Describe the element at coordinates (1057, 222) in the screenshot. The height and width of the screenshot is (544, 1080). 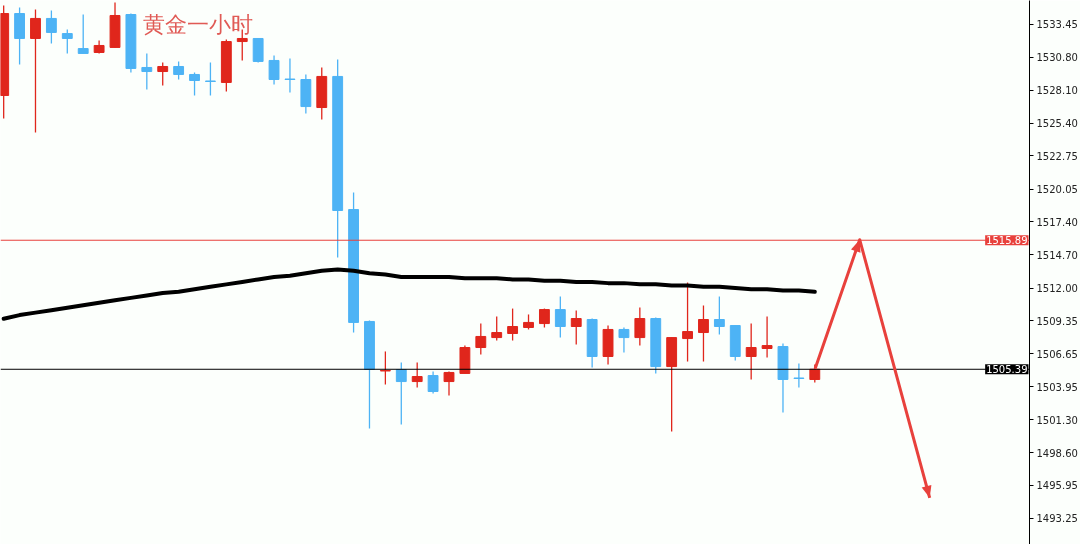
I see `y-tick-label: 1517.40` at that location.